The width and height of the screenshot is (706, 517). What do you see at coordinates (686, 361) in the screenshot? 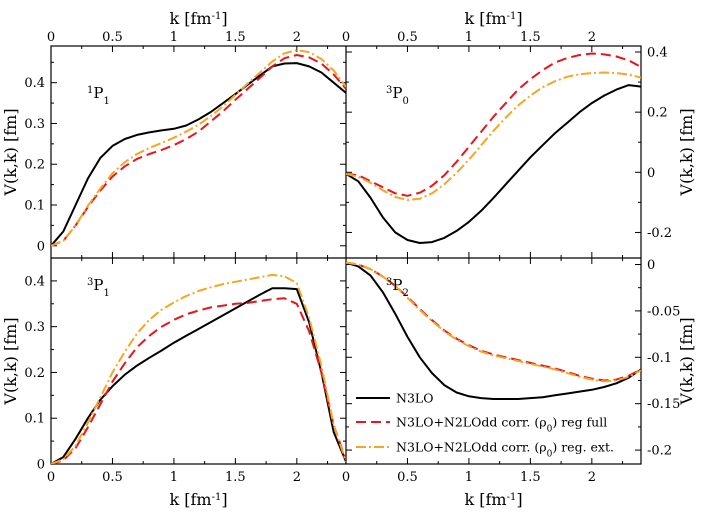
I see `y-axis-title-right-bottom: V(k,k) [fm]` at bounding box center [686, 361].